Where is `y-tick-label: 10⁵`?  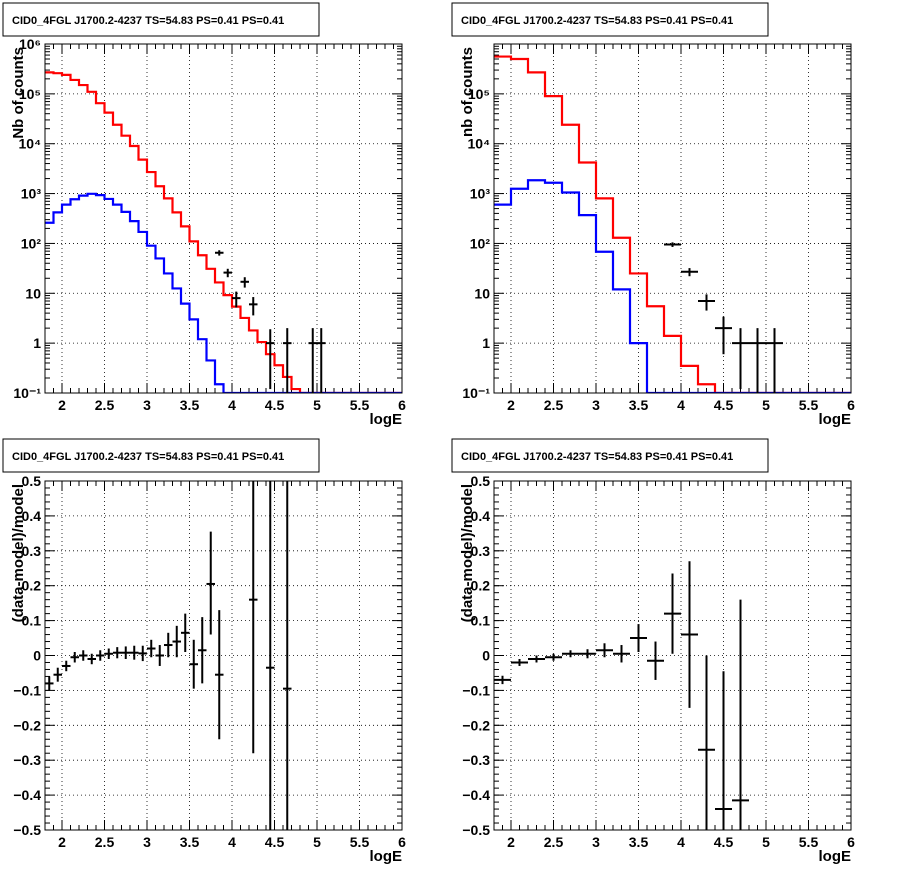
y-tick-label: 10⁵ is located at coordinates (30, 94).